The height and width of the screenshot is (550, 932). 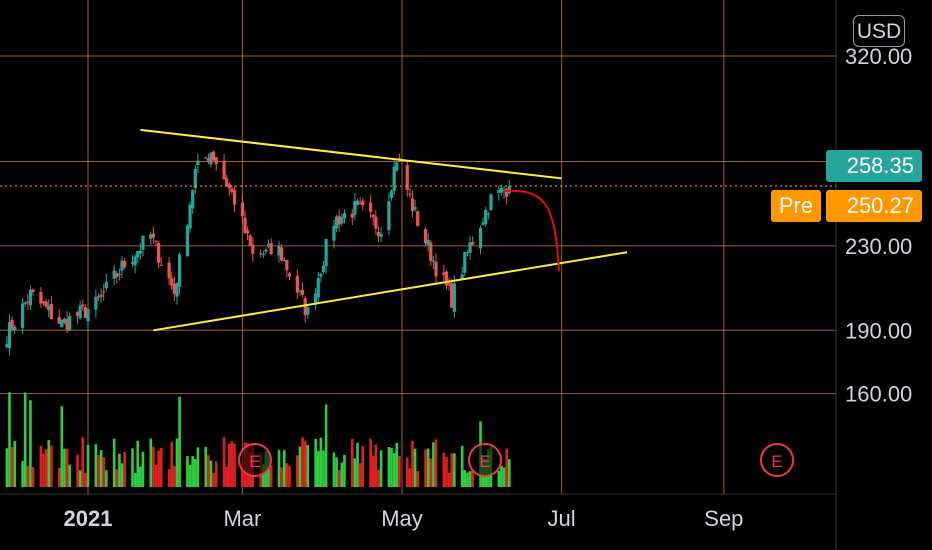 I want to click on premarket-label: Pre, so click(x=796, y=206).